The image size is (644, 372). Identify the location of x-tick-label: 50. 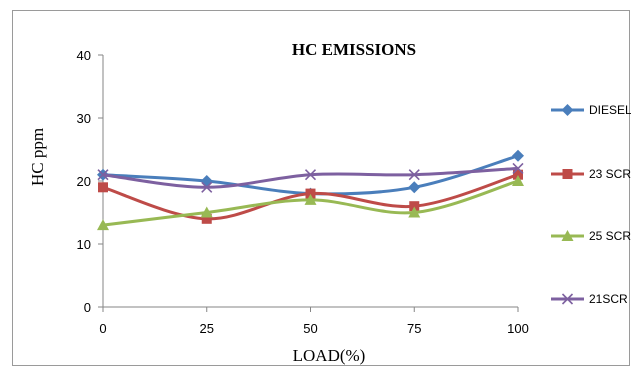
(310, 328).